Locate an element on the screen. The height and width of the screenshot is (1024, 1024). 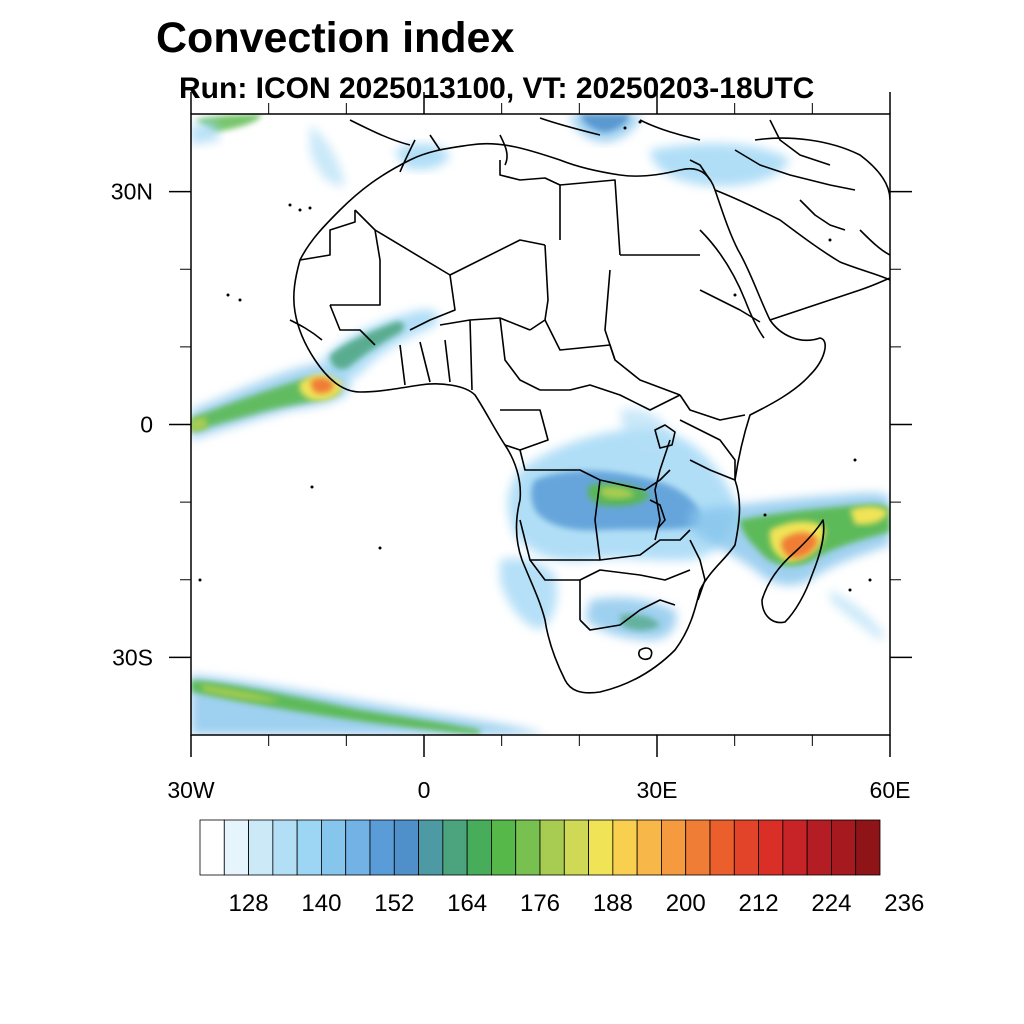
colorbar-label: 188 is located at coordinates (613, 903).